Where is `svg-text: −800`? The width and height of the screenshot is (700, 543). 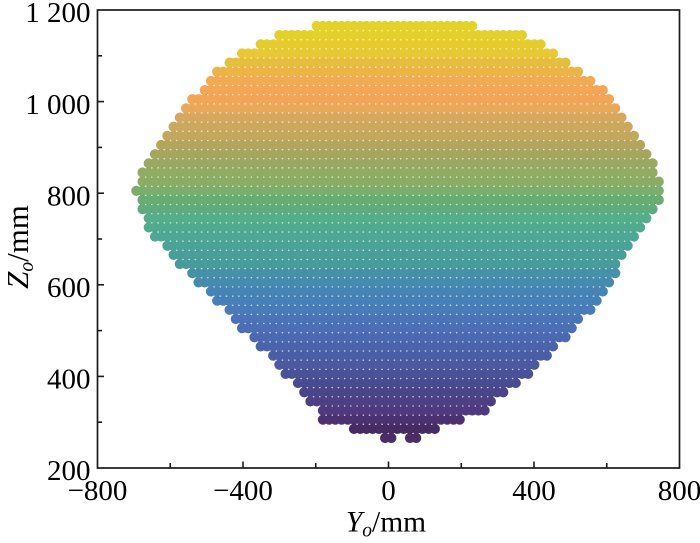 svg-text: −800 is located at coordinates (98, 491).